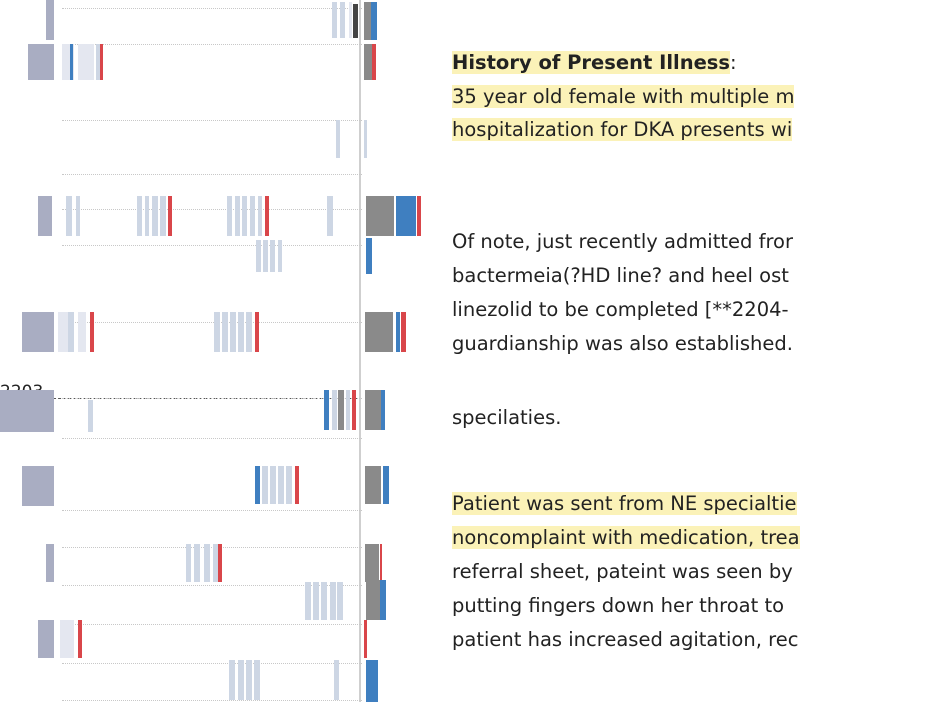 Image resolution: width=934 pixels, height=702 pixels. I want to click on note-line: 35 year old female with multiple m, so click(623, 96).